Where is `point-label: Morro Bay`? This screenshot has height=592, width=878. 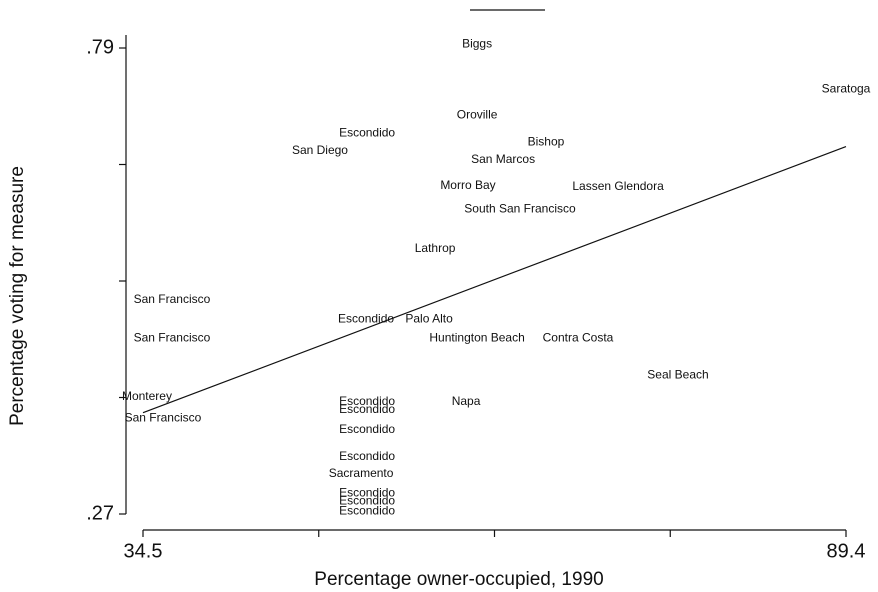
point-label: Morro Bay is located at coordinates (467, 185).